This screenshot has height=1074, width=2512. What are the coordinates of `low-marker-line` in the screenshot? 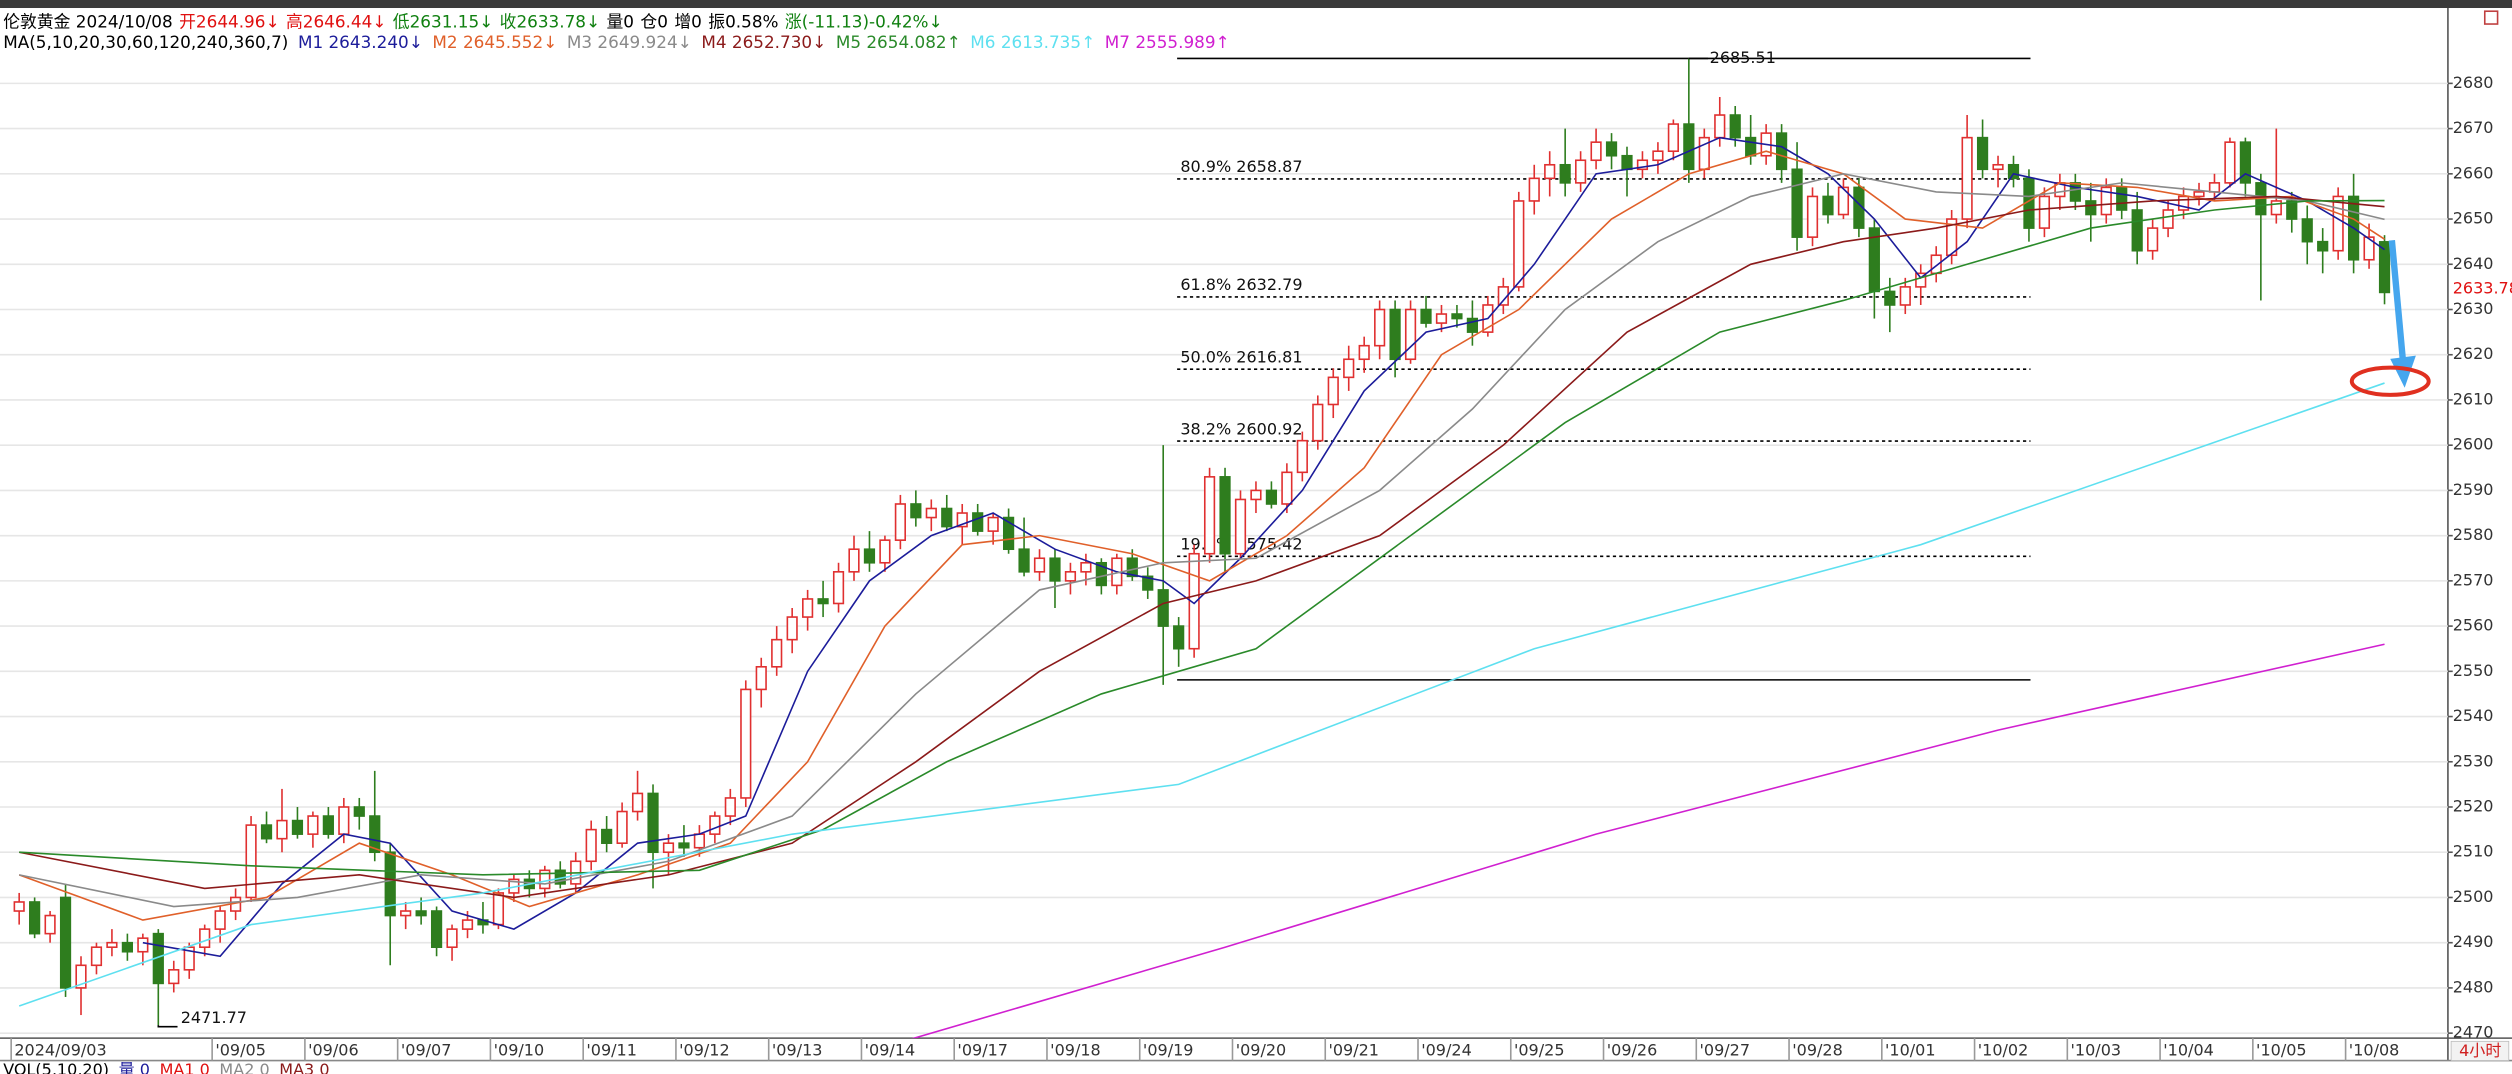 It's located at (167, 1026).